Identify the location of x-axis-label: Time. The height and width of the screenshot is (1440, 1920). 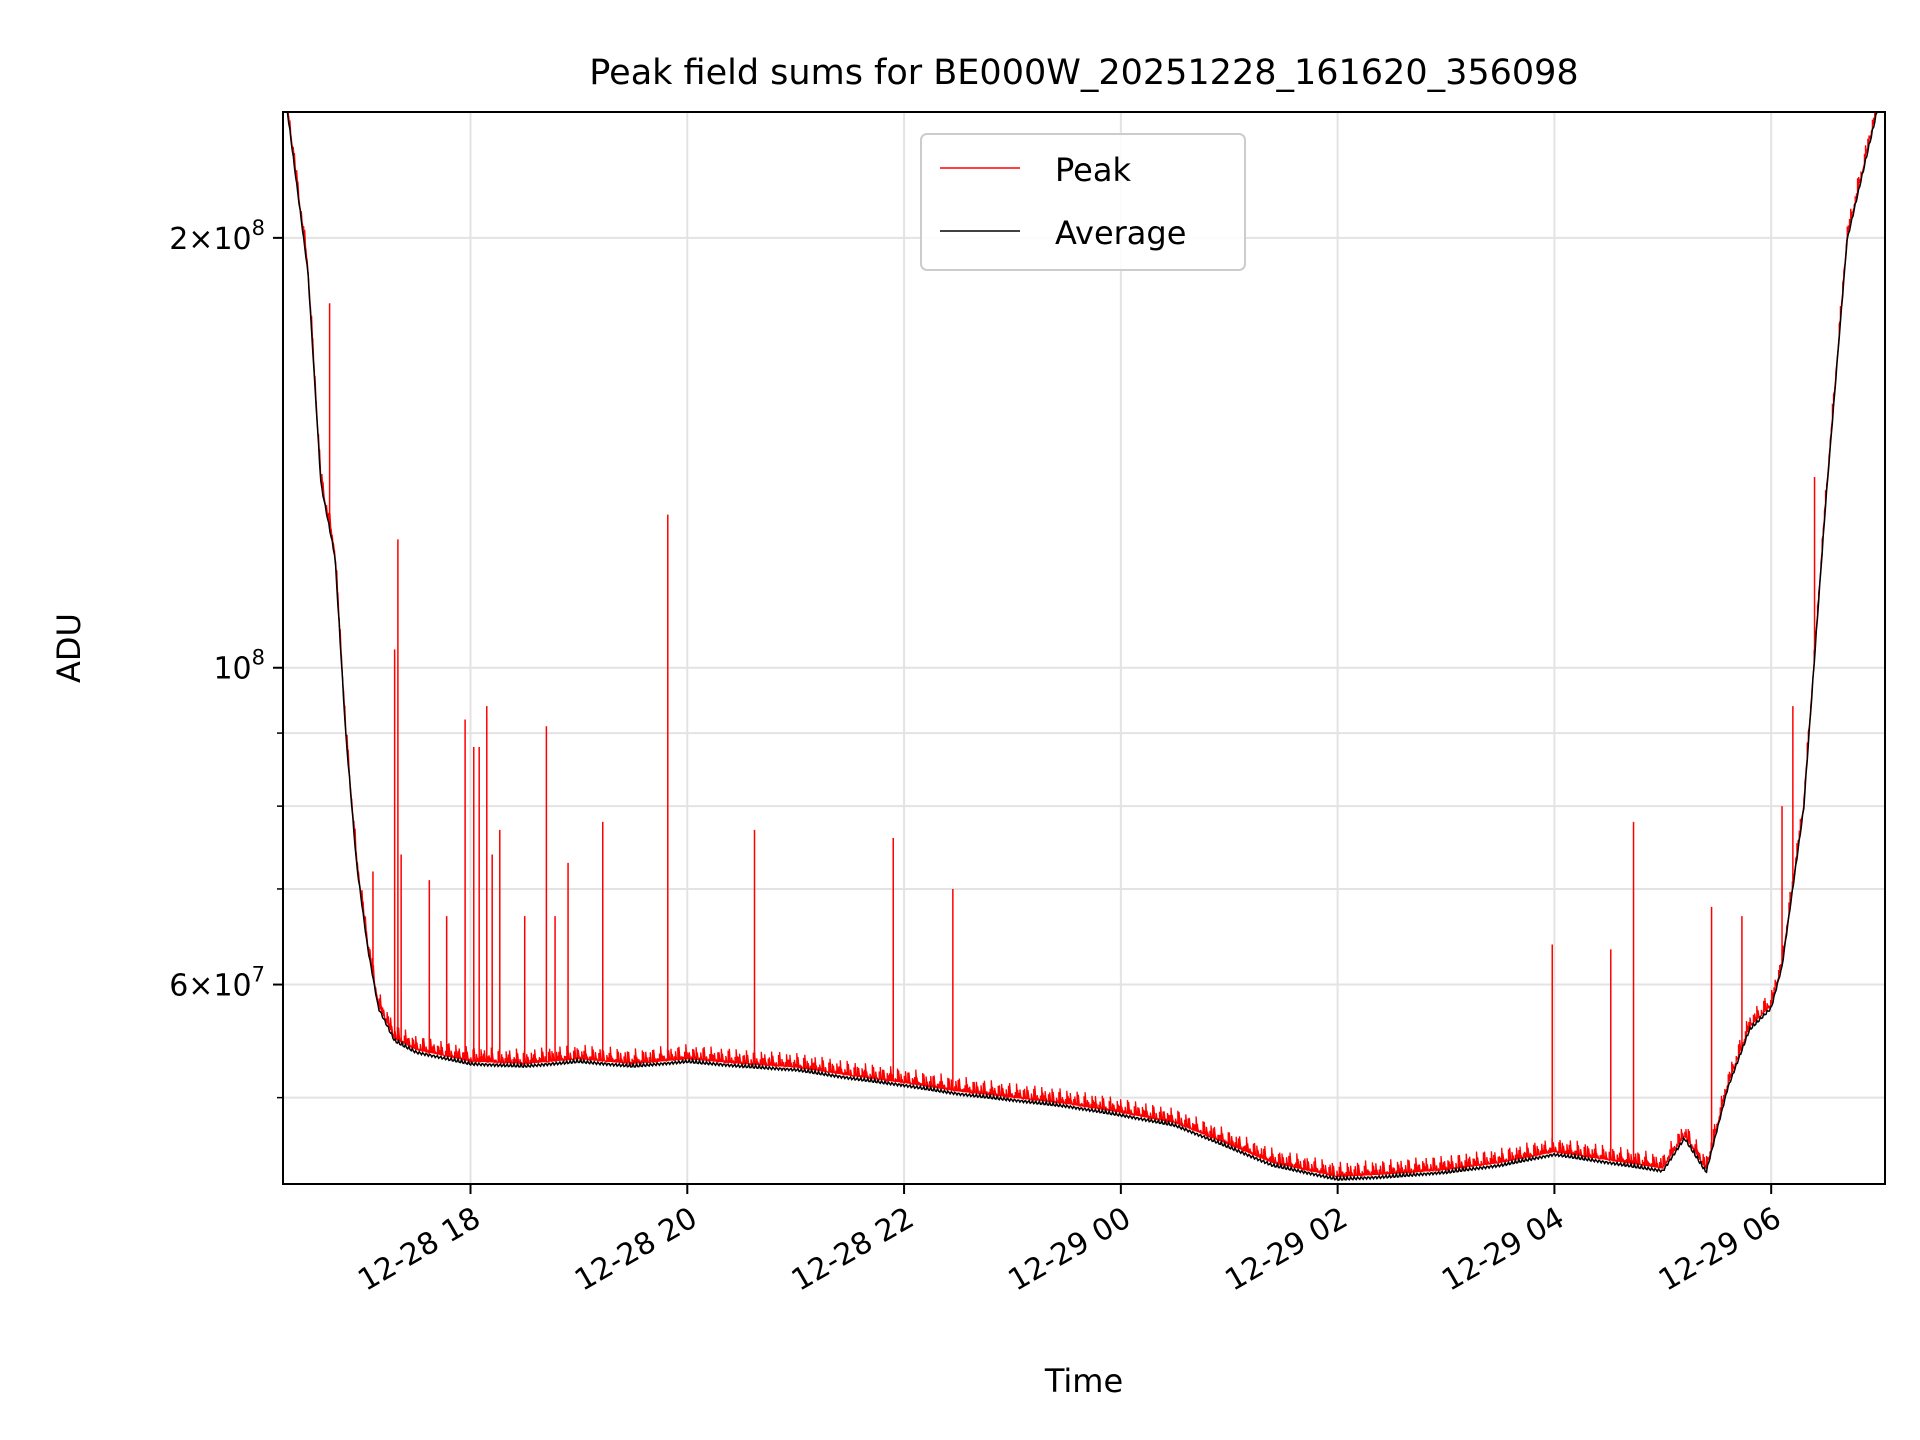
(1083, 1381).